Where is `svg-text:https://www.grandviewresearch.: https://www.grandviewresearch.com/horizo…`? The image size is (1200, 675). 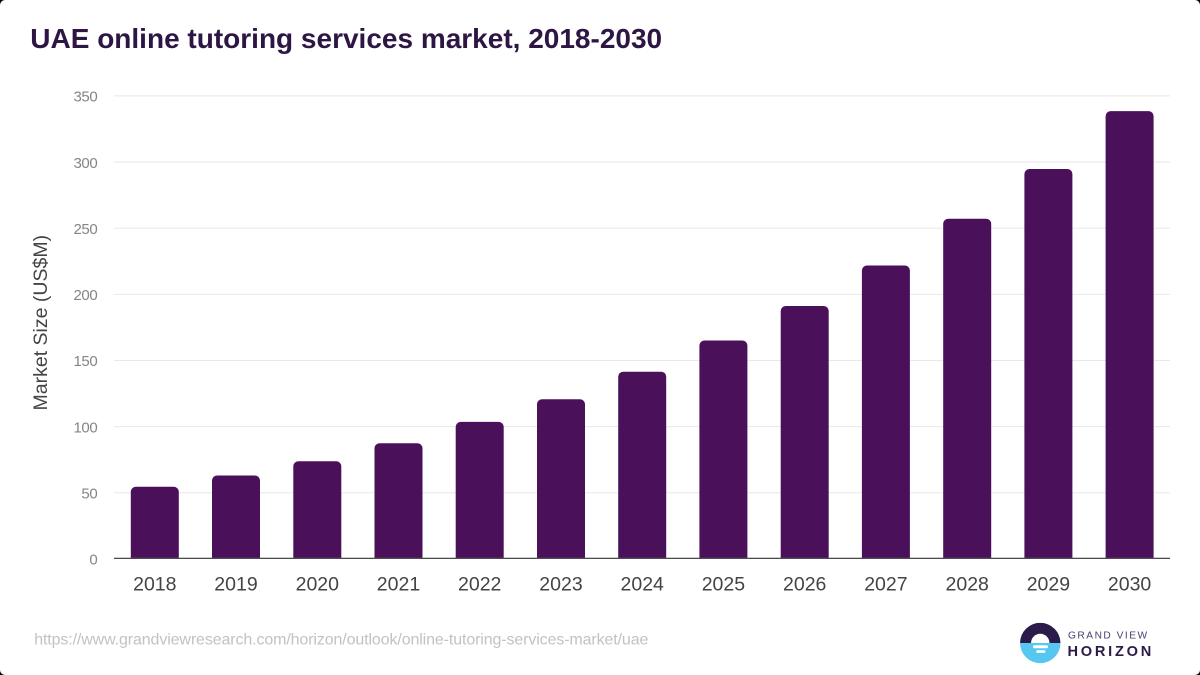
svg-text:https://www.grandviewresearch.: https://www.grandviewresearch.com/horizo… is located at coordinates (341, 640).